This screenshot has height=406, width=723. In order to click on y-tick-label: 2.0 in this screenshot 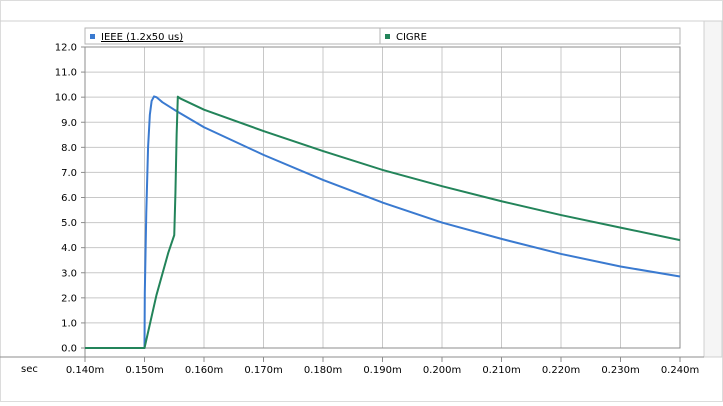, I will do `click(69, 298)`.